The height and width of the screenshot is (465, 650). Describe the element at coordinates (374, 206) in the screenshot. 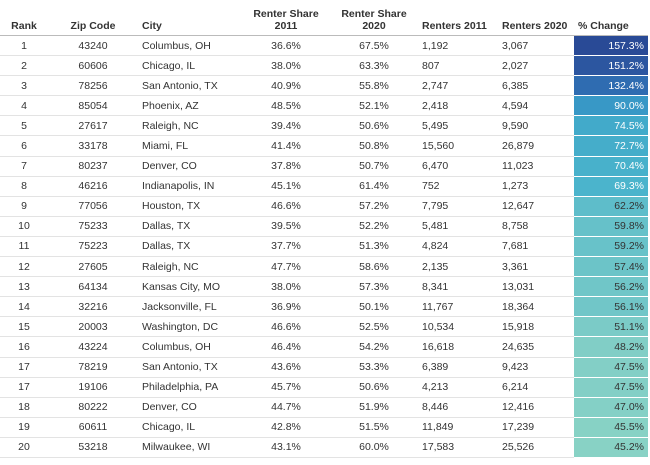

I see `table-cell: 57.2%` at that location.